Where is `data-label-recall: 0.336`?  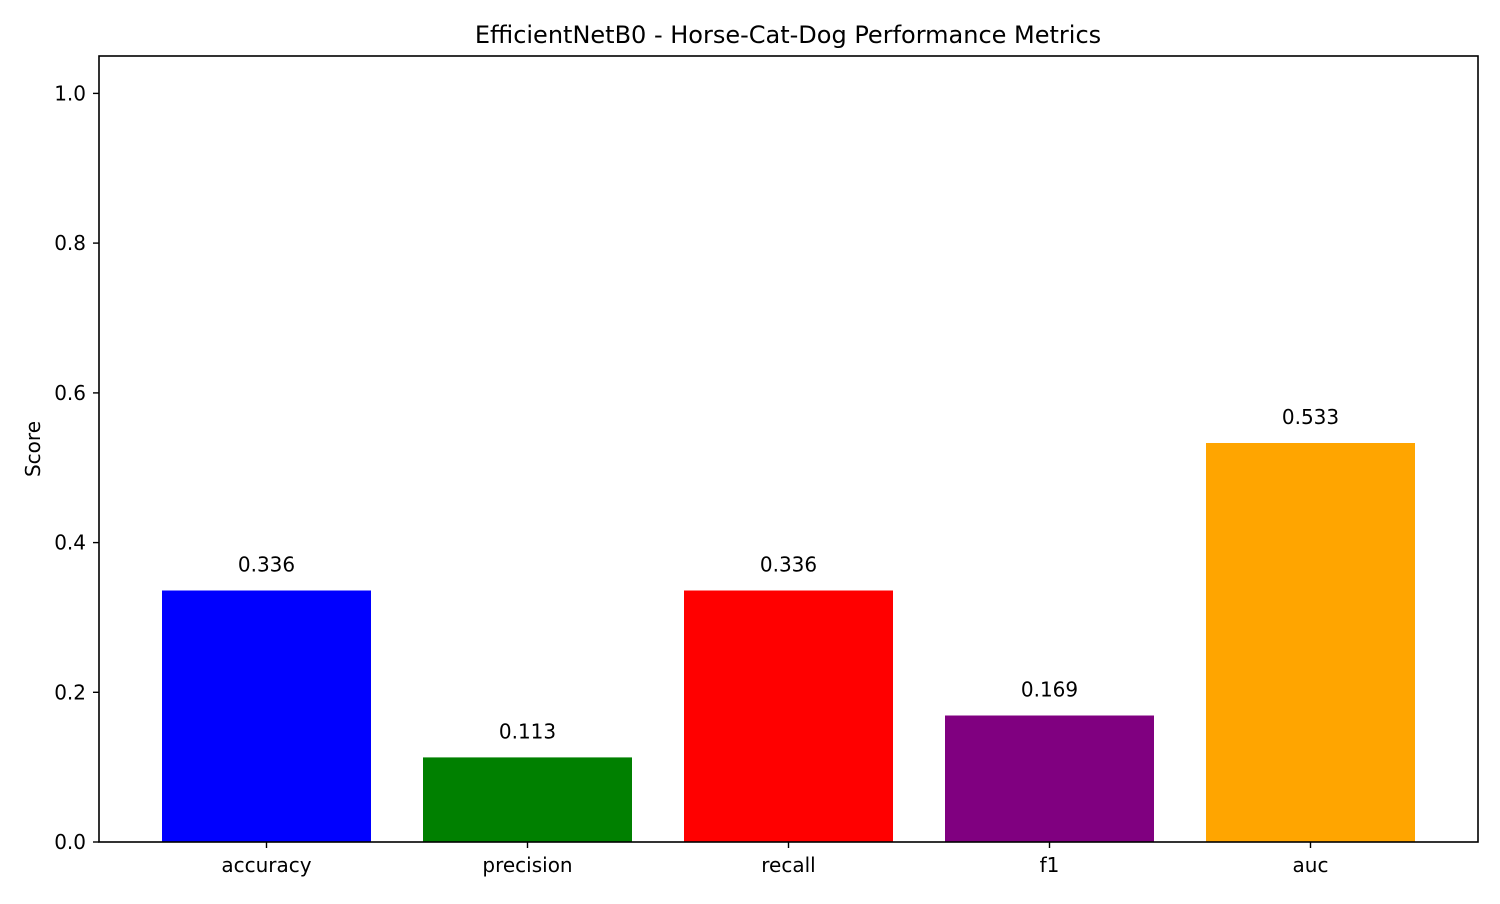
data-label-recall: 0.336 is located at coordinates (788, 565).